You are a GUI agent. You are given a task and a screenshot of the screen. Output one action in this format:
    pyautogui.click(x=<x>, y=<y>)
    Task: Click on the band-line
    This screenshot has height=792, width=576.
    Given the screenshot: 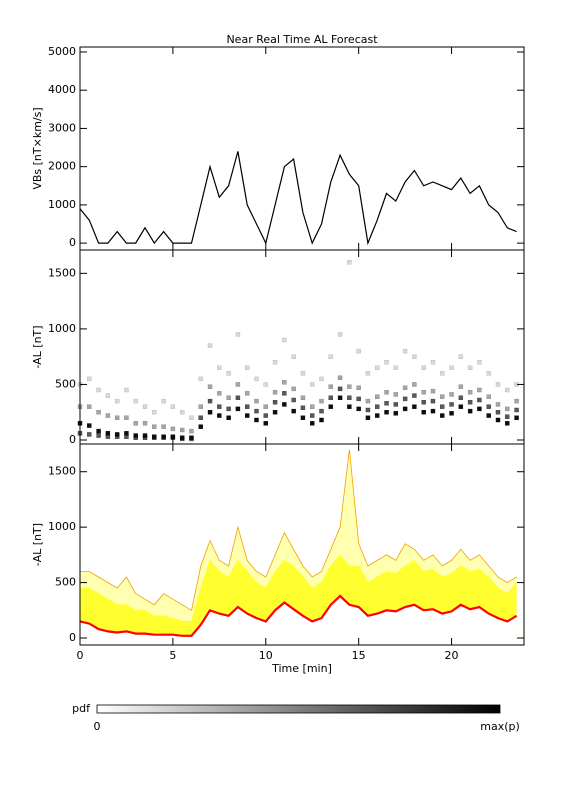 What is the action you would take?
    pyautogui.click(x=298, y=615)
    